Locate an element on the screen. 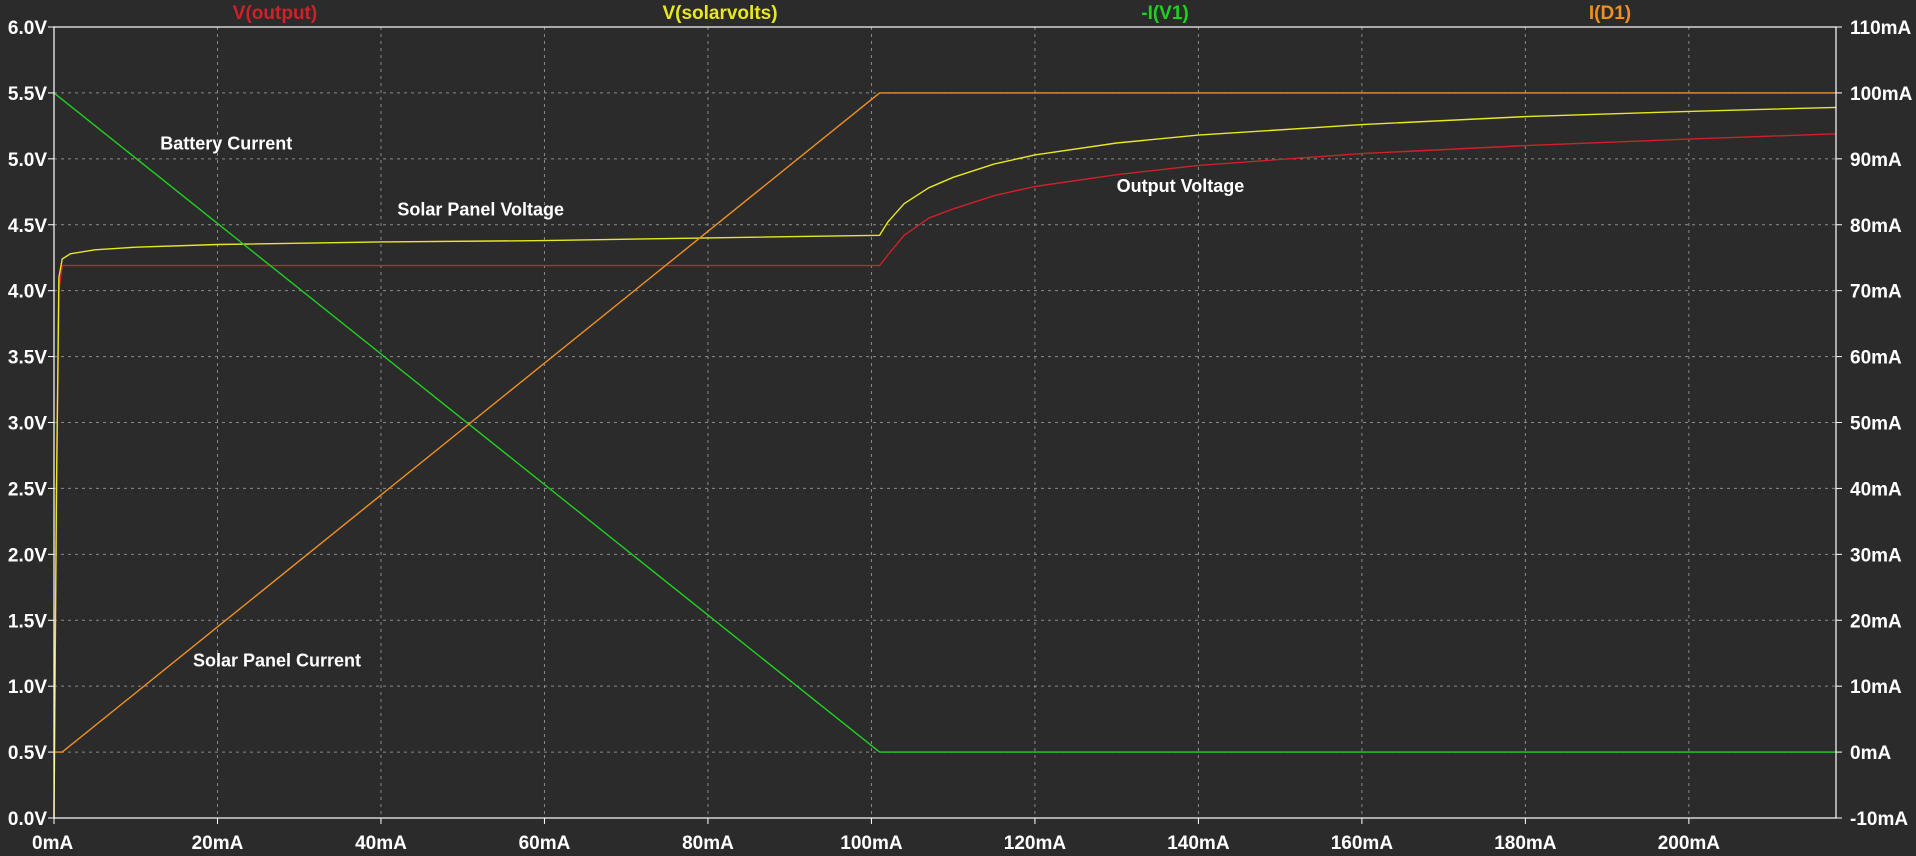 This screenshot has height=856, width=1916. left-tick-label: 2.0V is located at coordinates (27, 555).